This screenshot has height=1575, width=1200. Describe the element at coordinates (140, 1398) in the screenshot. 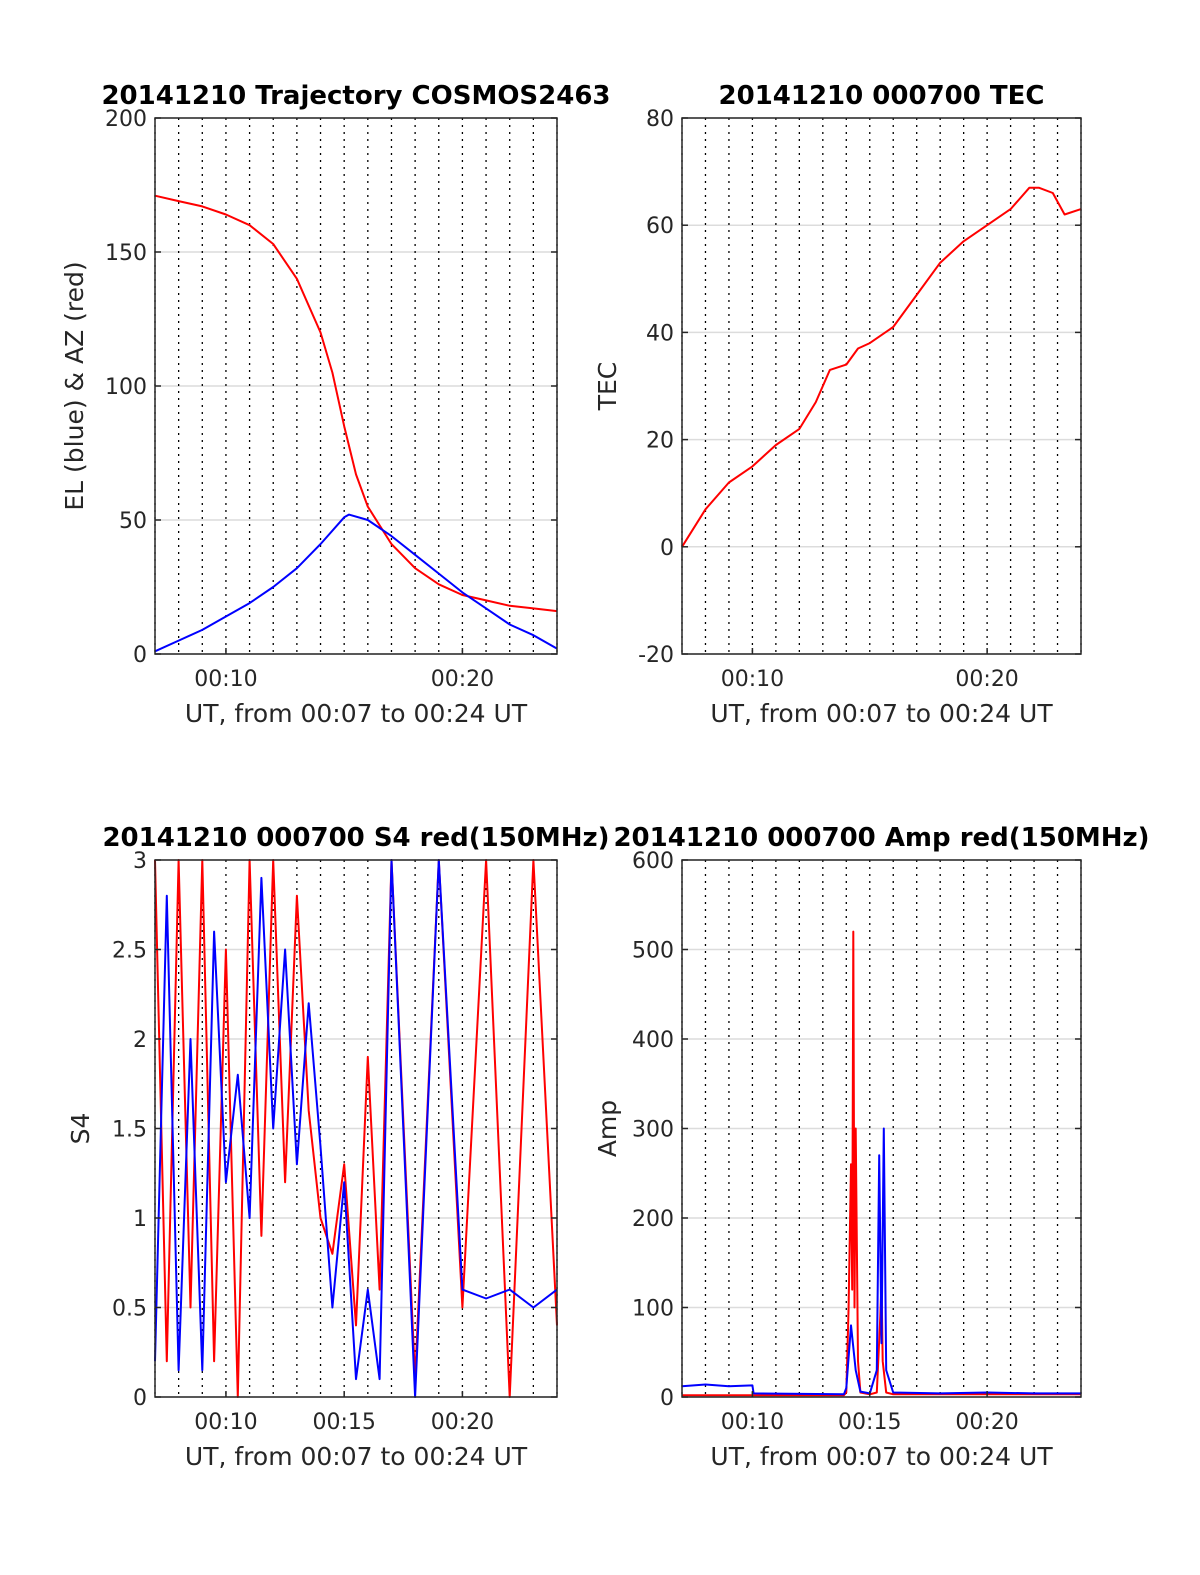

I see `s4-y-tick-label: 0` at that location.